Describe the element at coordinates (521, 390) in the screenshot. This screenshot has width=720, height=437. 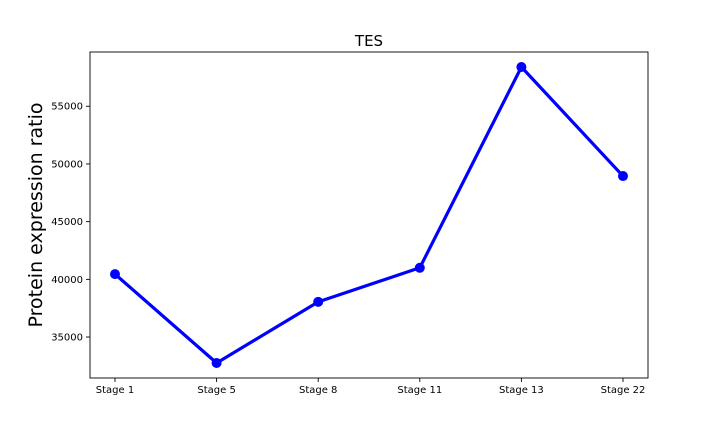
I see `x-tick-label: Stage 13` at that location.